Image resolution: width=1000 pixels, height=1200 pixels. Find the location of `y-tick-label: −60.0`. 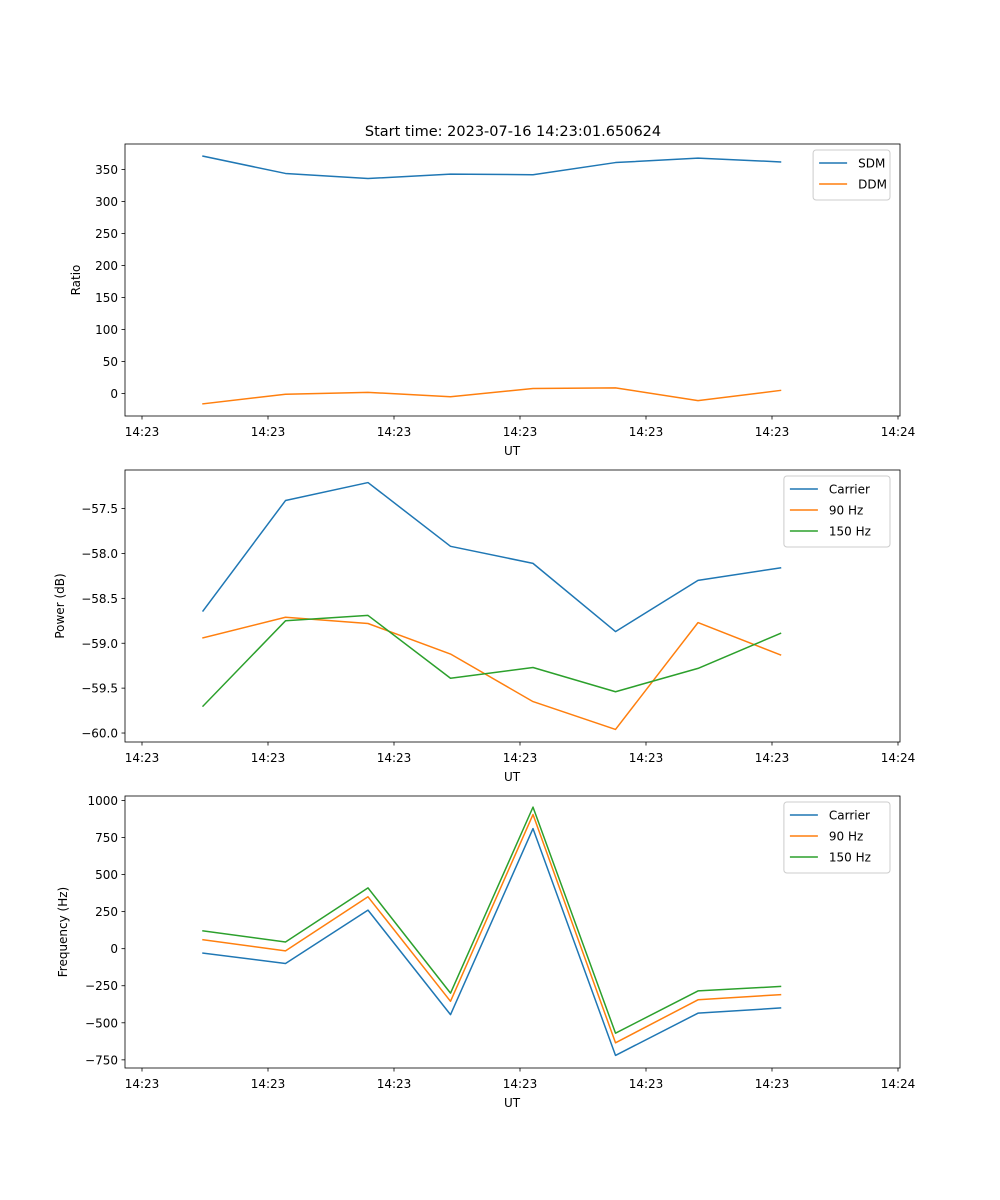

y-tick-label: −60.0 is located at coordinates (99, 734).